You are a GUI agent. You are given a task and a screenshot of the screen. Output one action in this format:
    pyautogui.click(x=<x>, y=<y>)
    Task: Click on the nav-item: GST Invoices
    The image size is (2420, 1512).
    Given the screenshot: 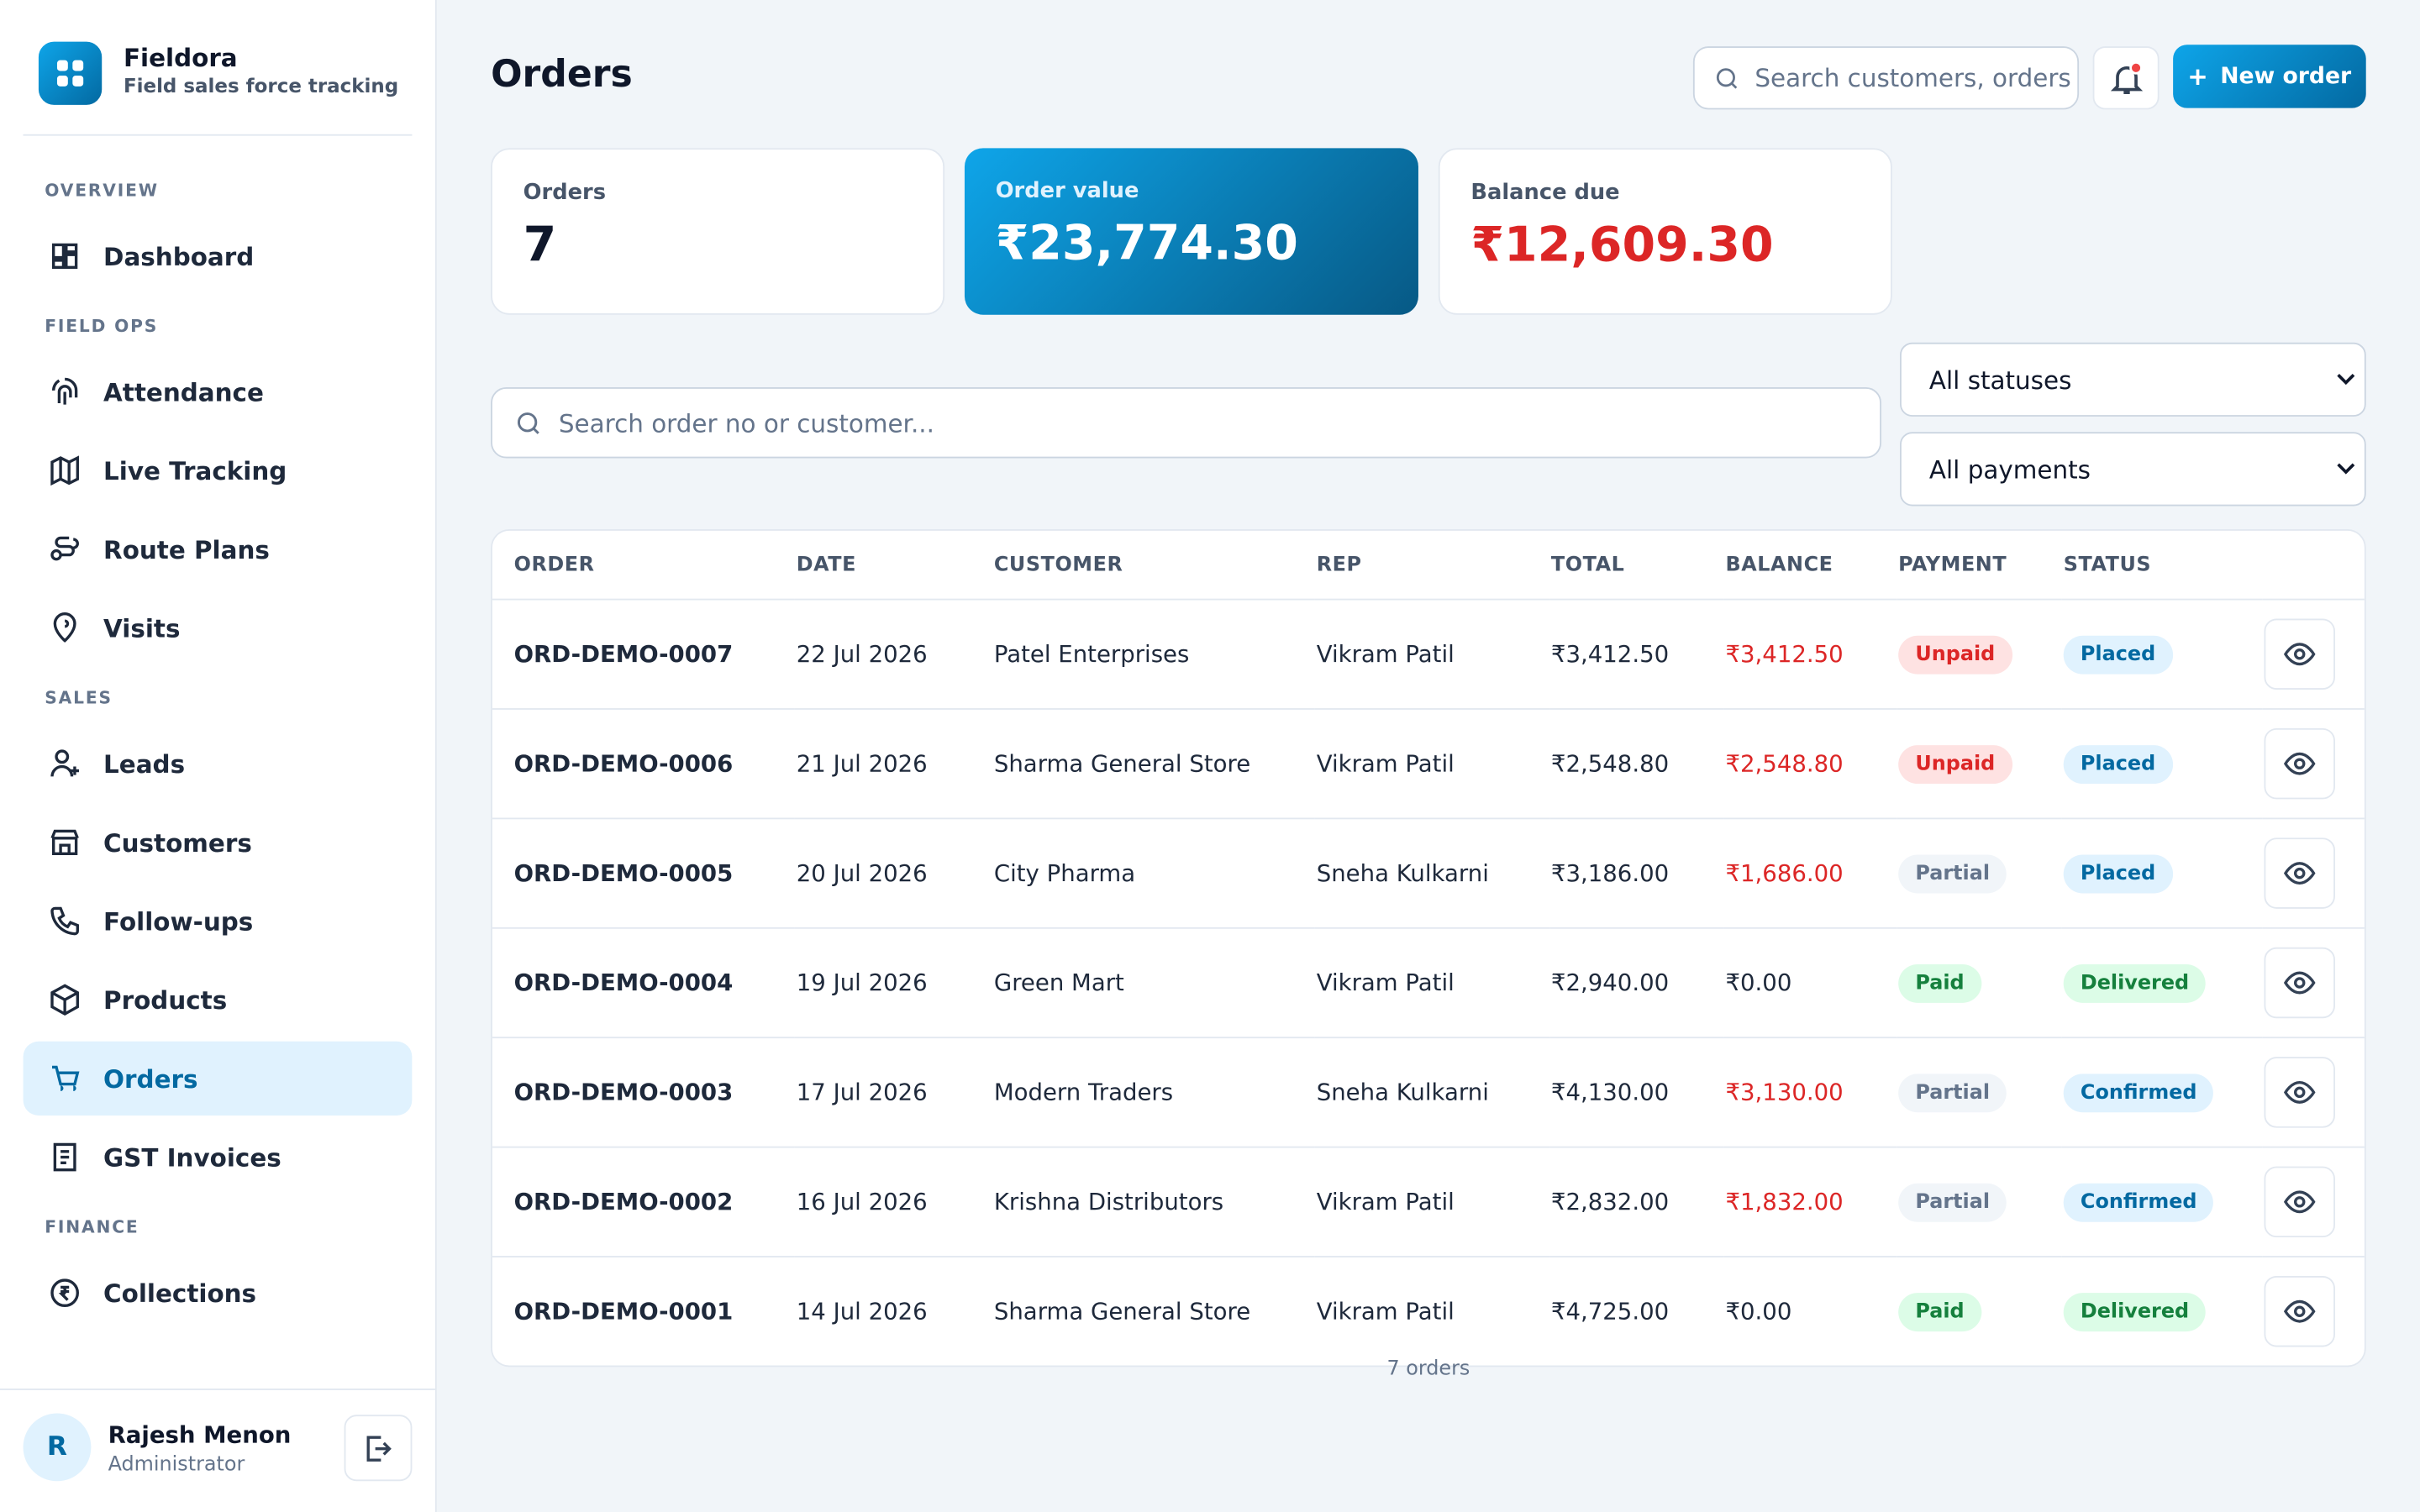 What is the action you would take?
    pyautogui.click(x=218, y=1157)
    